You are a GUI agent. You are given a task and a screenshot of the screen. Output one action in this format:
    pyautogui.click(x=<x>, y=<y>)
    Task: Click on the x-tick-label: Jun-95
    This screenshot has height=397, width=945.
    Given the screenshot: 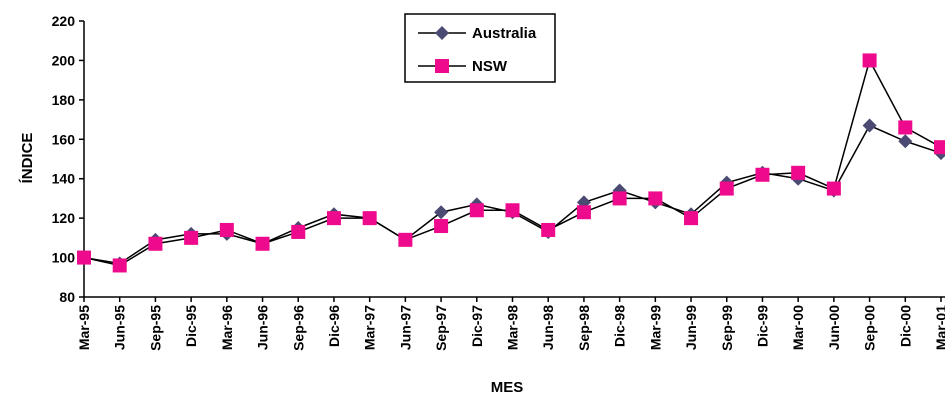 What is the action you would take?
    pyautogui.click(x=120, y=327)
    